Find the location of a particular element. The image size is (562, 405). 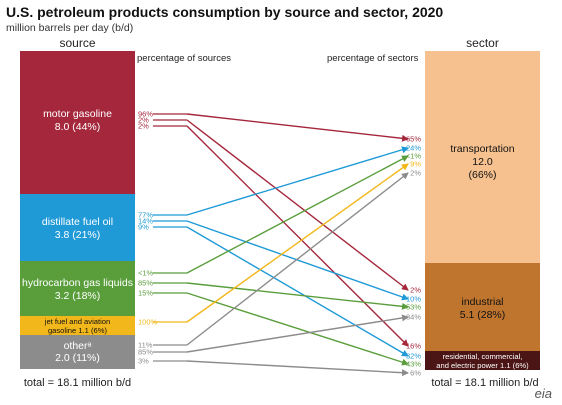

flow-line-hgl-to-industrial is located at coordinates (297, 296).